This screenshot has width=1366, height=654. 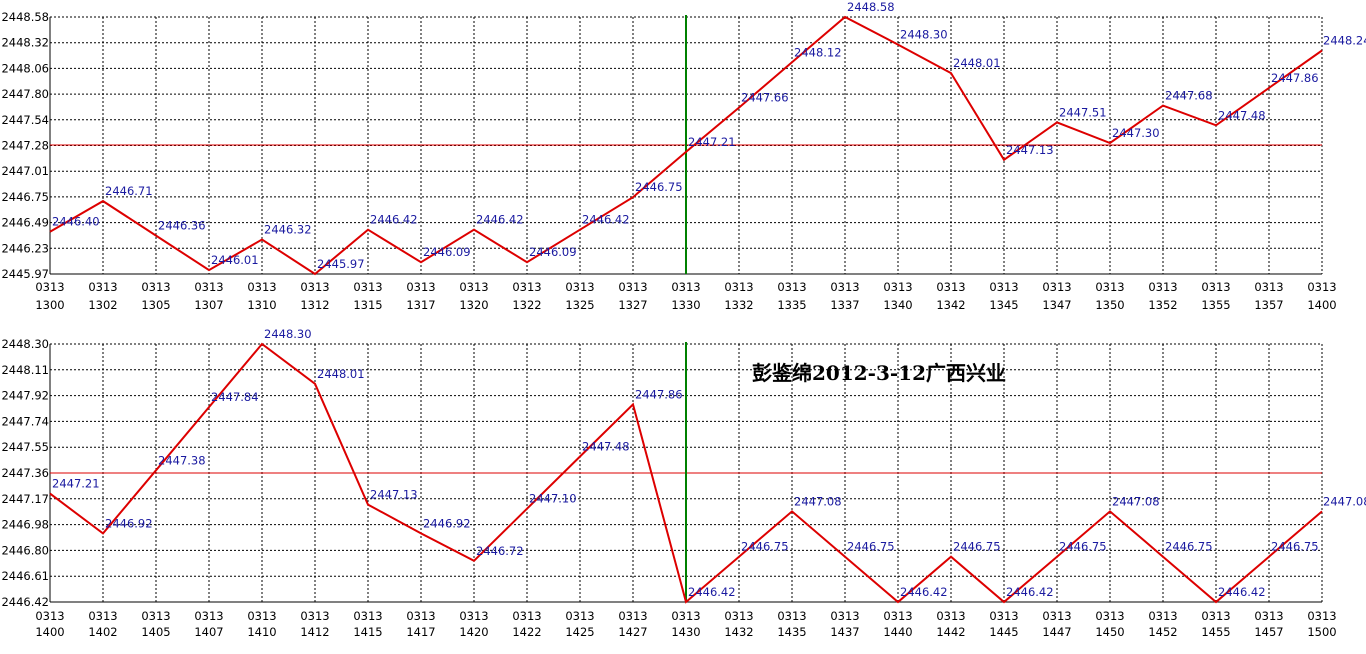 I want to click on x-tick-label: 1327, so click(x=632, y=305).